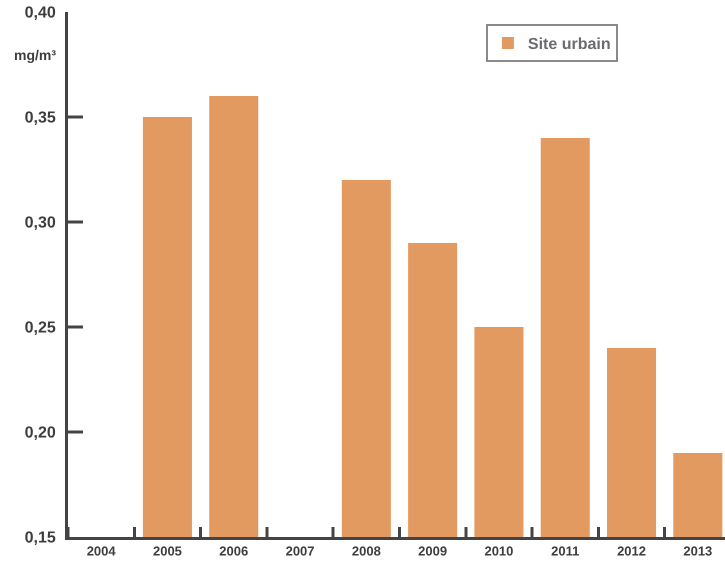 This screenshot has height=564, width=725. I want to click on x-tick-label: 2012, so click(631, 551).